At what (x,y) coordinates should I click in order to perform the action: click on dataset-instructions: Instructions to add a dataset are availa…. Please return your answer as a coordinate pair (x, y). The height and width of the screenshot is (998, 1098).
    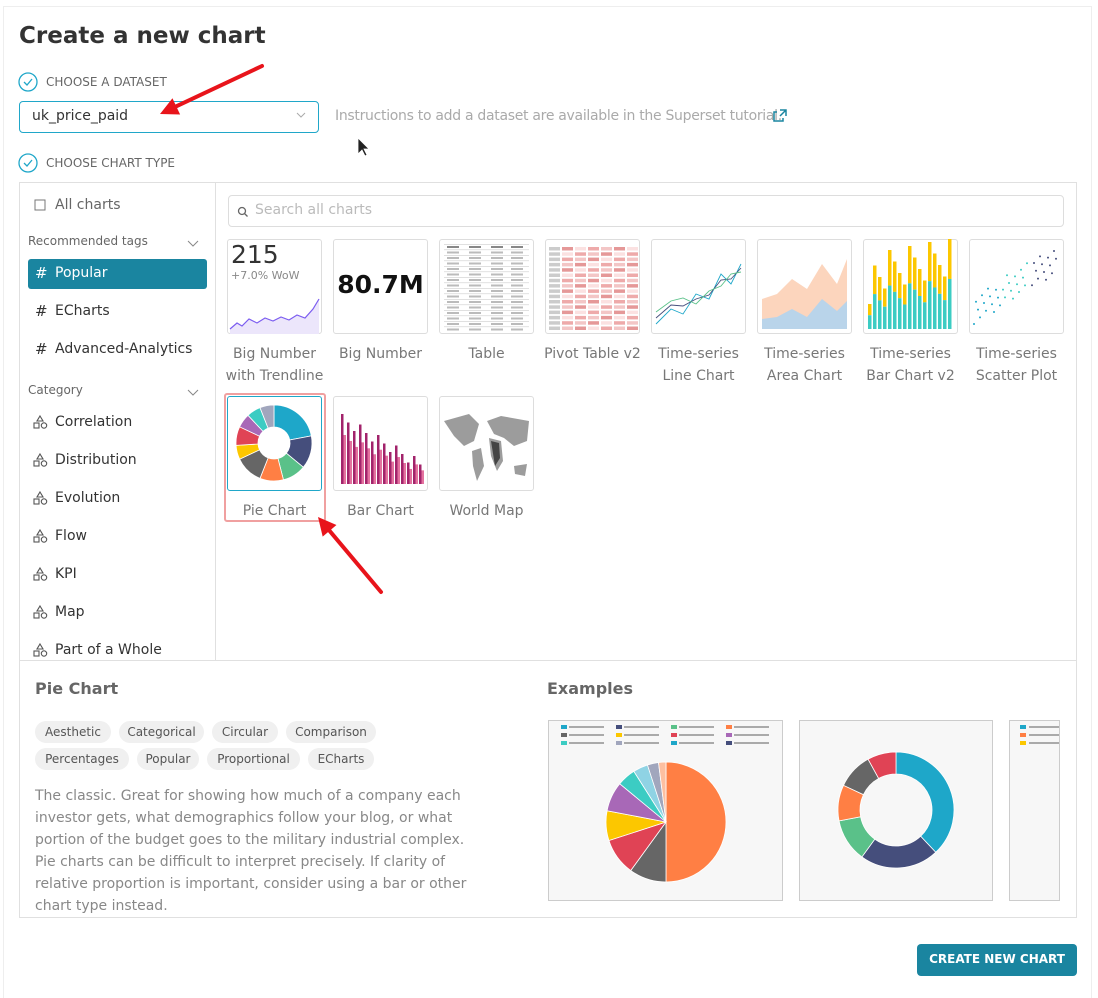
    Looking at the image, I should click on (558, 116).